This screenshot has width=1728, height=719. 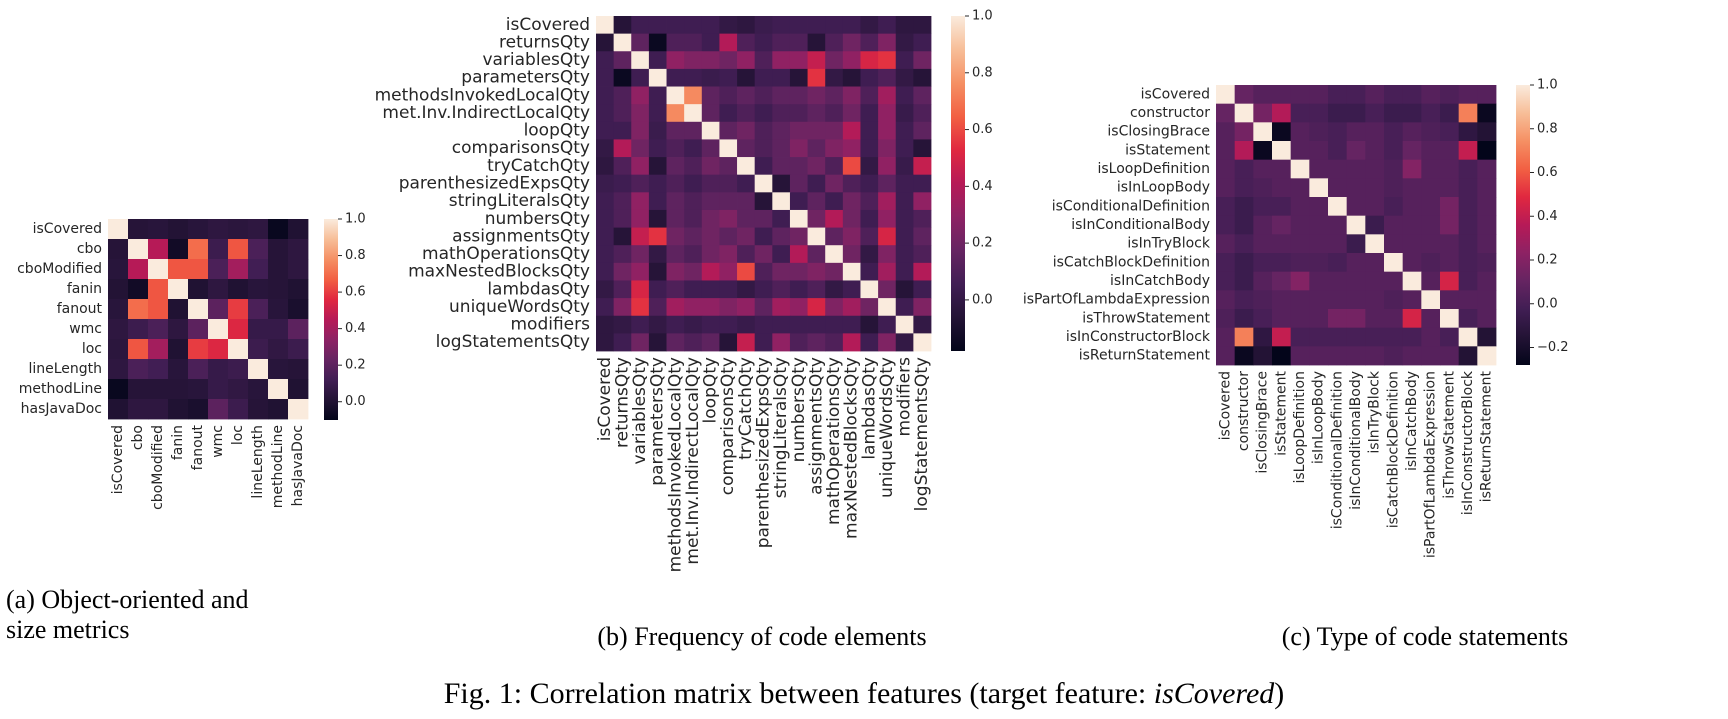 I want to click on subcaption: (c) Type of code statements, so click(x=1425, y=636).